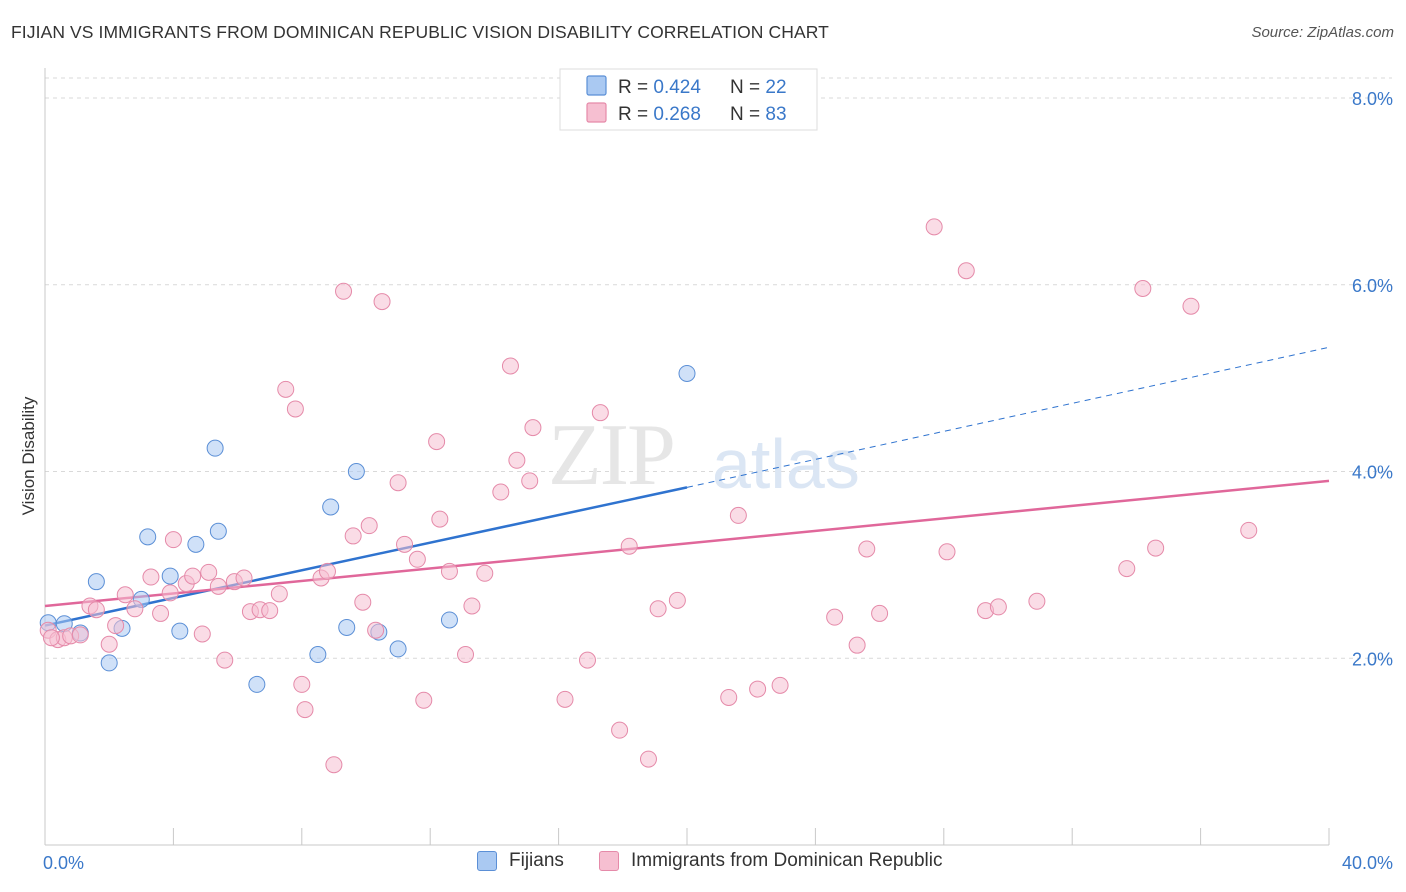 Image resolution: width=1406 pixels, height=892 pixels. Describe the element at coordinates (677, 114) in the screenshot. I see `legend-r-value-2: 0.268` at that location.